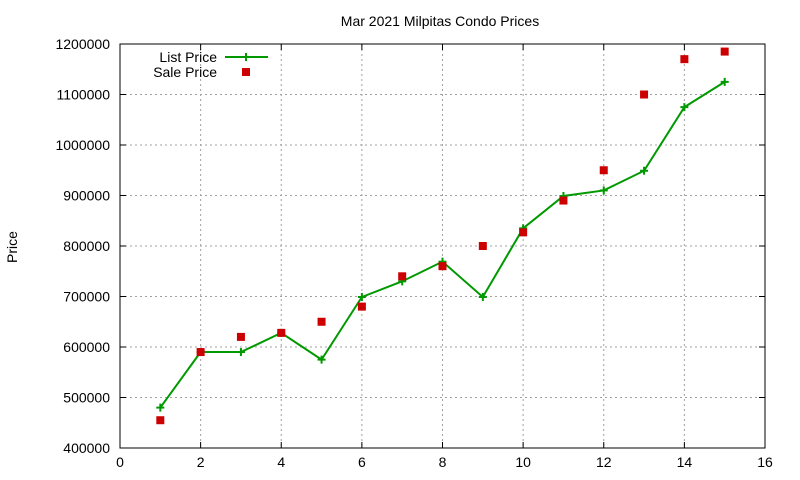 The height and width of the screenshot is (480, 800). What do you see at coordinates (523, 462) in the screenshot?
I see `x-tick-label: 10` at bounding box center [523, 462].